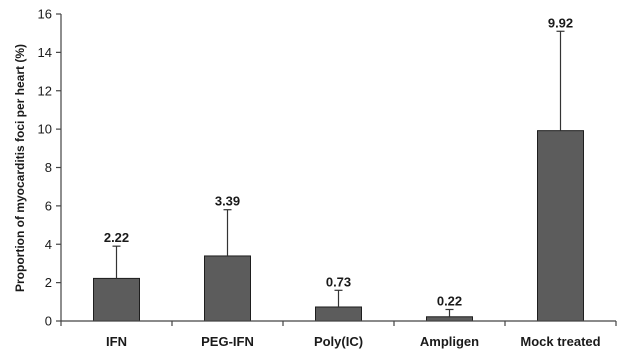 This screenshot has height=350, width=624. I want to click on data-label: 3.39, so click(227, 201).